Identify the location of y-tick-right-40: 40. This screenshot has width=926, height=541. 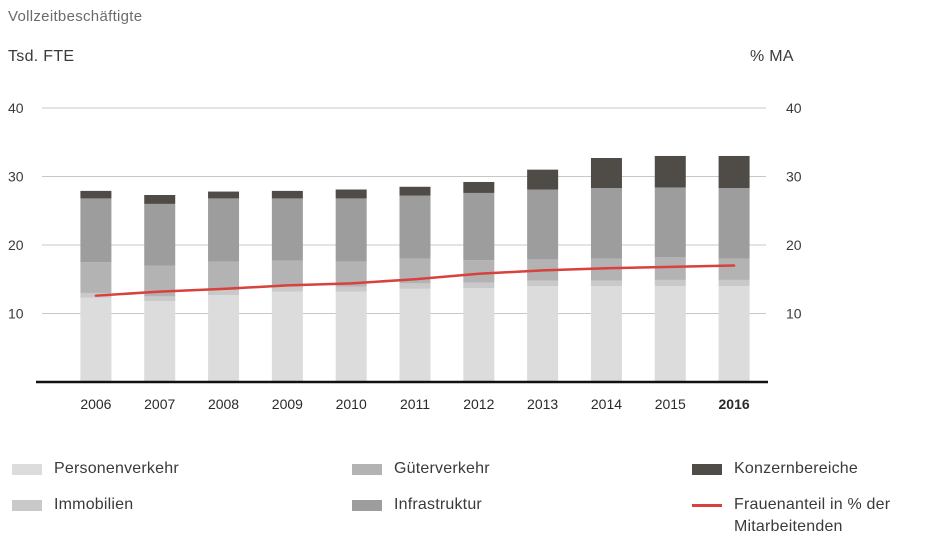
(794, 108).